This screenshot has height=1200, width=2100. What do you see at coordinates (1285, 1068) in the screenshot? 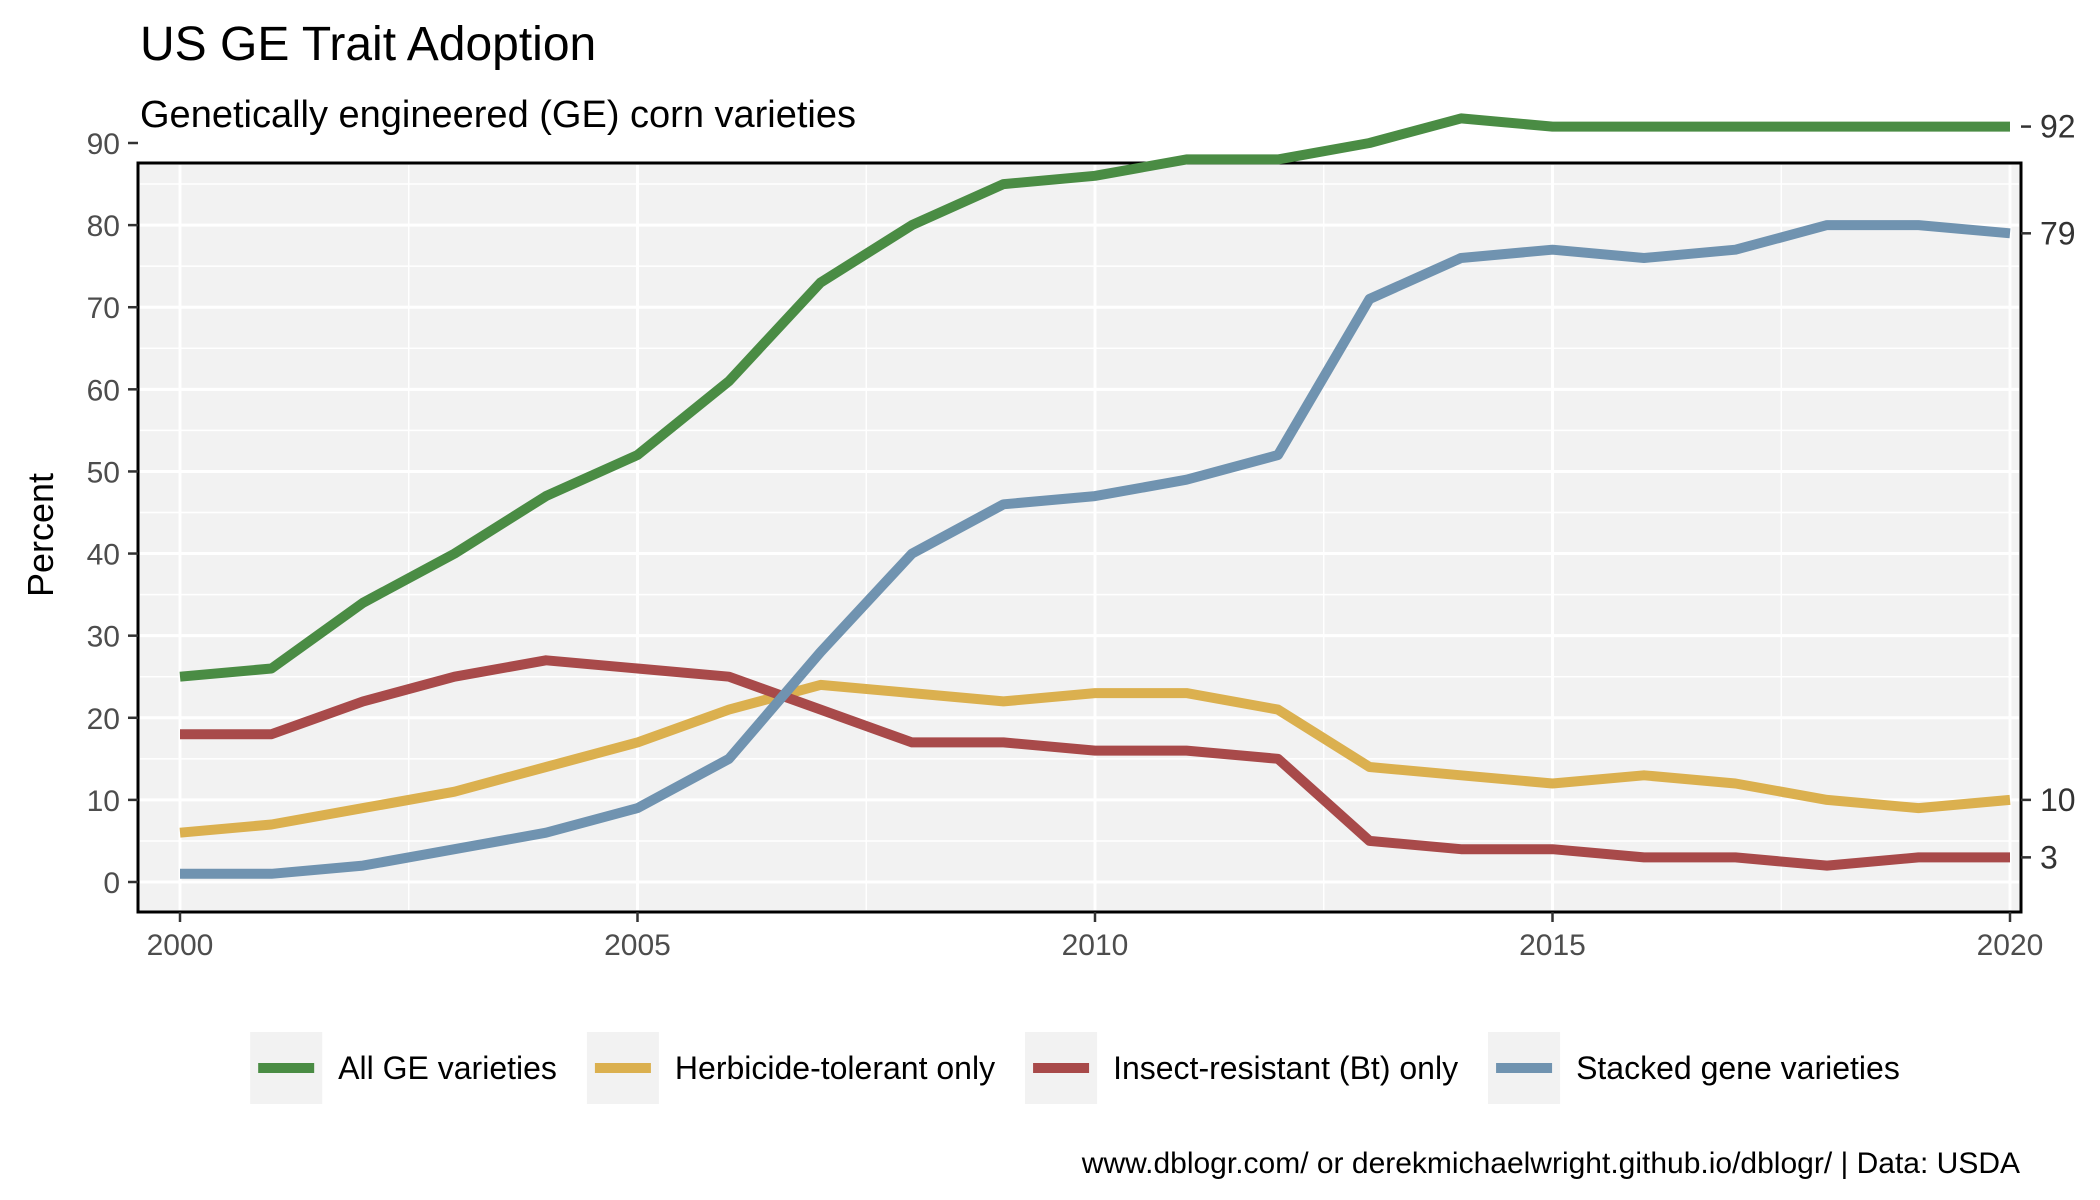
I see `legend-label-3: Insect-resistant (Bt) only` at bounding box center [1285, 1068].